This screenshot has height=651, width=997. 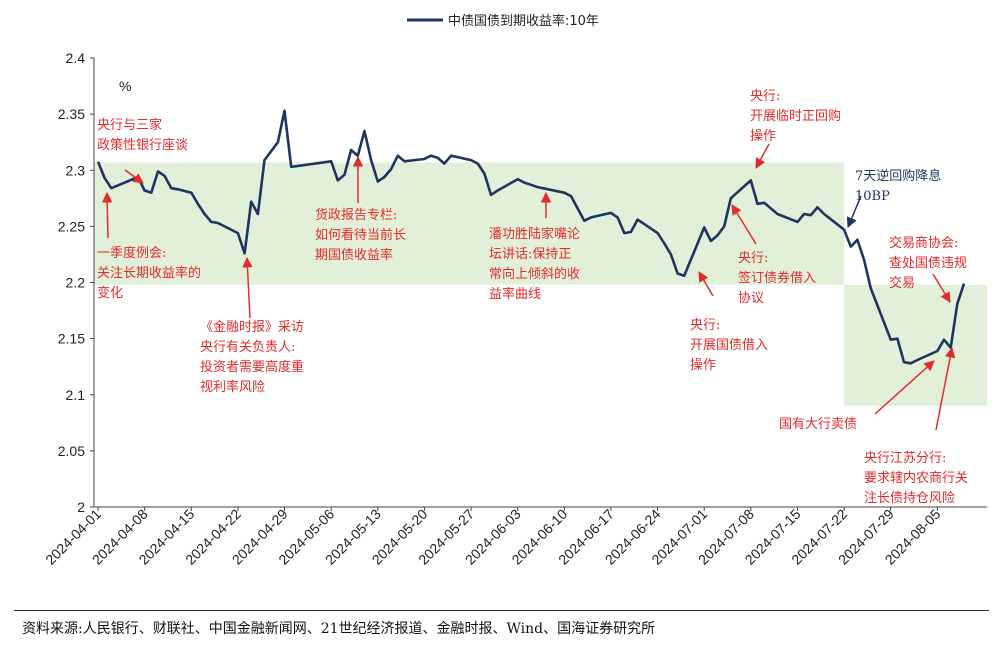 What do you see at coordinates (523, 21) in the screenshot?
I see `legend-label: 中债国债到期收益率:10年` at bounding box center [523, 21].